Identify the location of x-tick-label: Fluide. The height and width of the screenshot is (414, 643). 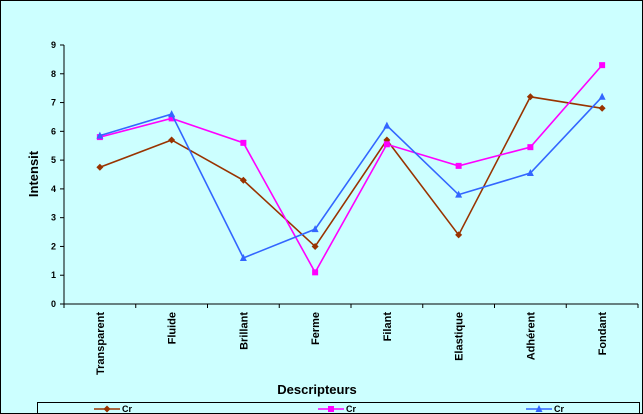
(173, 328).